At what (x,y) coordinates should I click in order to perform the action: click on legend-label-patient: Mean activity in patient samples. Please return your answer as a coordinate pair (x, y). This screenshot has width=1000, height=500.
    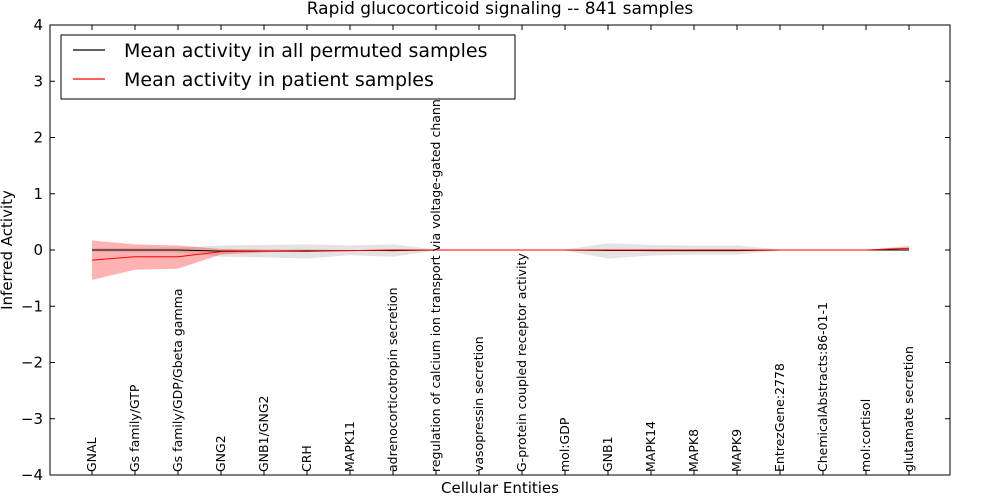
    Looking at the image, I should click on (279, 80).